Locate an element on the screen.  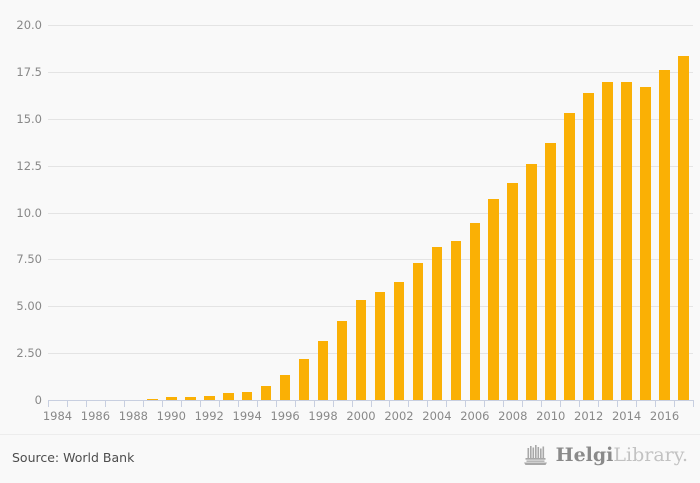
x-axis-tick-label: 1984 is located at coordinates (57, 416).